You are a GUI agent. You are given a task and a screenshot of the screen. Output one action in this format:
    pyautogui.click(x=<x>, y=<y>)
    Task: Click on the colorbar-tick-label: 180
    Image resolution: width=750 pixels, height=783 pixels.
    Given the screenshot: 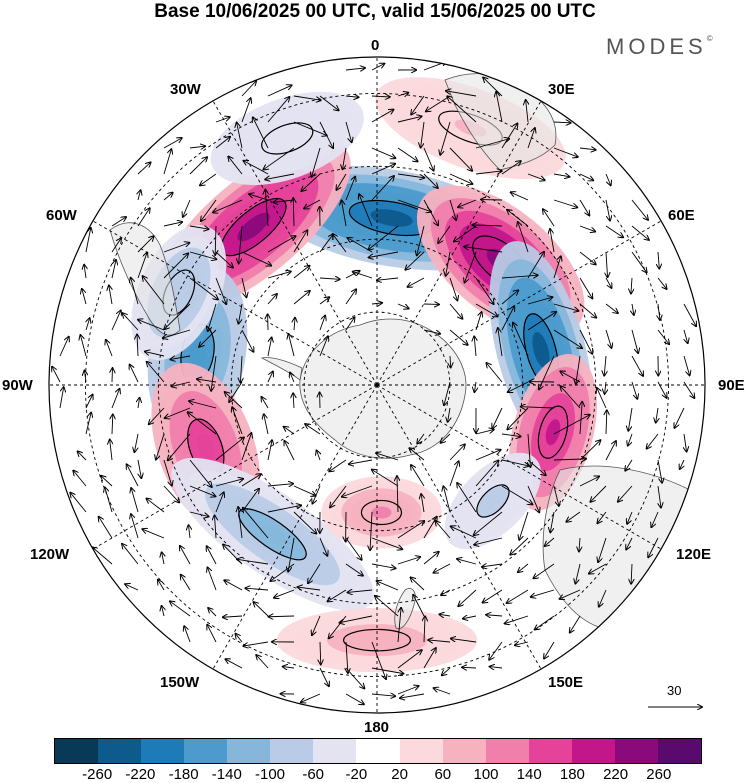 What is the action you would take?
    pyautogui.click(x=572, y=774)
    